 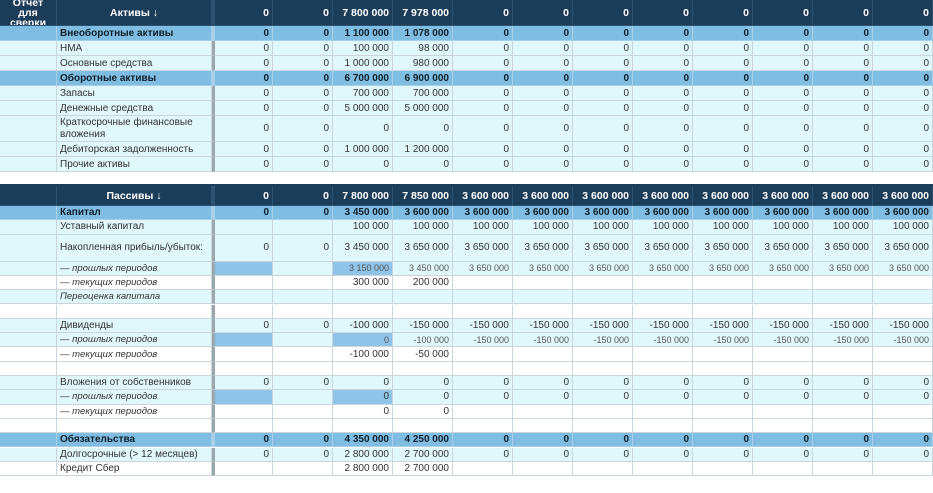 I want to click on row-label: Внеоборотные активы, so click(x=134, y=33).